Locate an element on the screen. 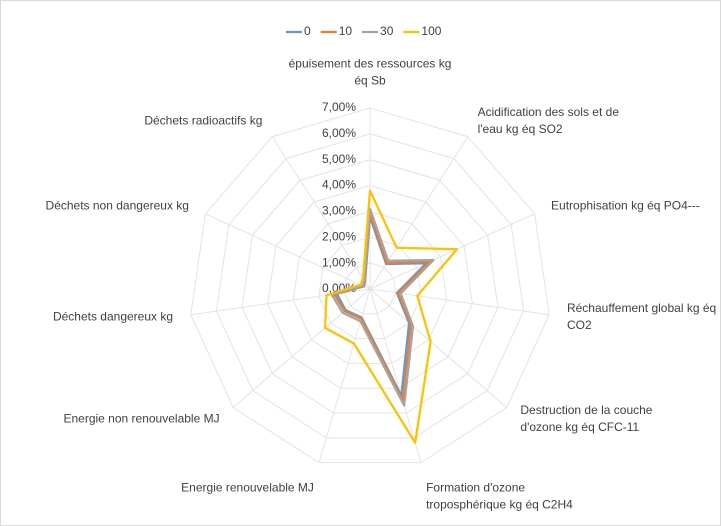 This screenshot has width=721, height=526. category-label: épuisement des ressources kg éq Sb is located at coordinates (370, 72).